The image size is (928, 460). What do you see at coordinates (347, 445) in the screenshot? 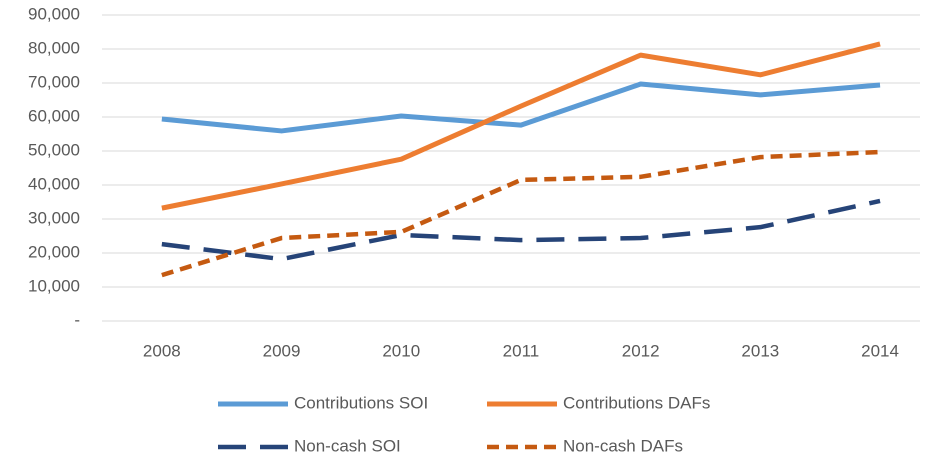
I see `legend-label: Non-cash SOI` at bounding box center [347, 445].